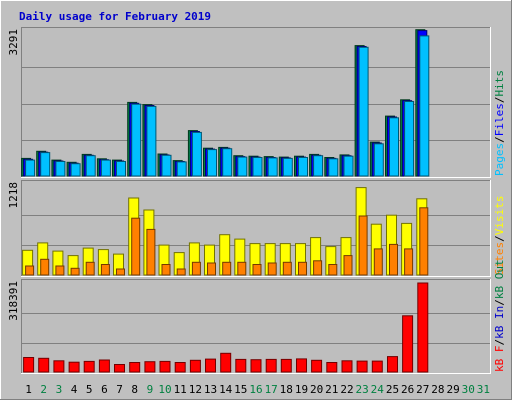 This screenshot has height=400, width=512. Describe the element at coordinates (437, 389) in the screenshot. I see `x-tick-label: 28` at that location.